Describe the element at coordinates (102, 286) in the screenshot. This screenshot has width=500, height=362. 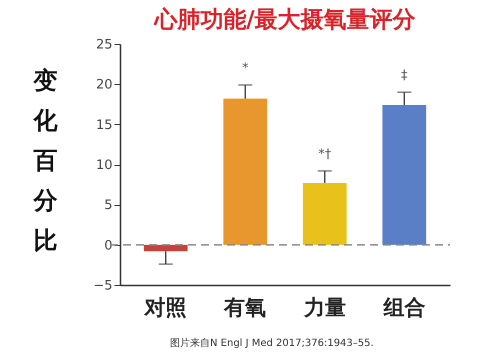
I see `y-tick-label: −5` at that location.